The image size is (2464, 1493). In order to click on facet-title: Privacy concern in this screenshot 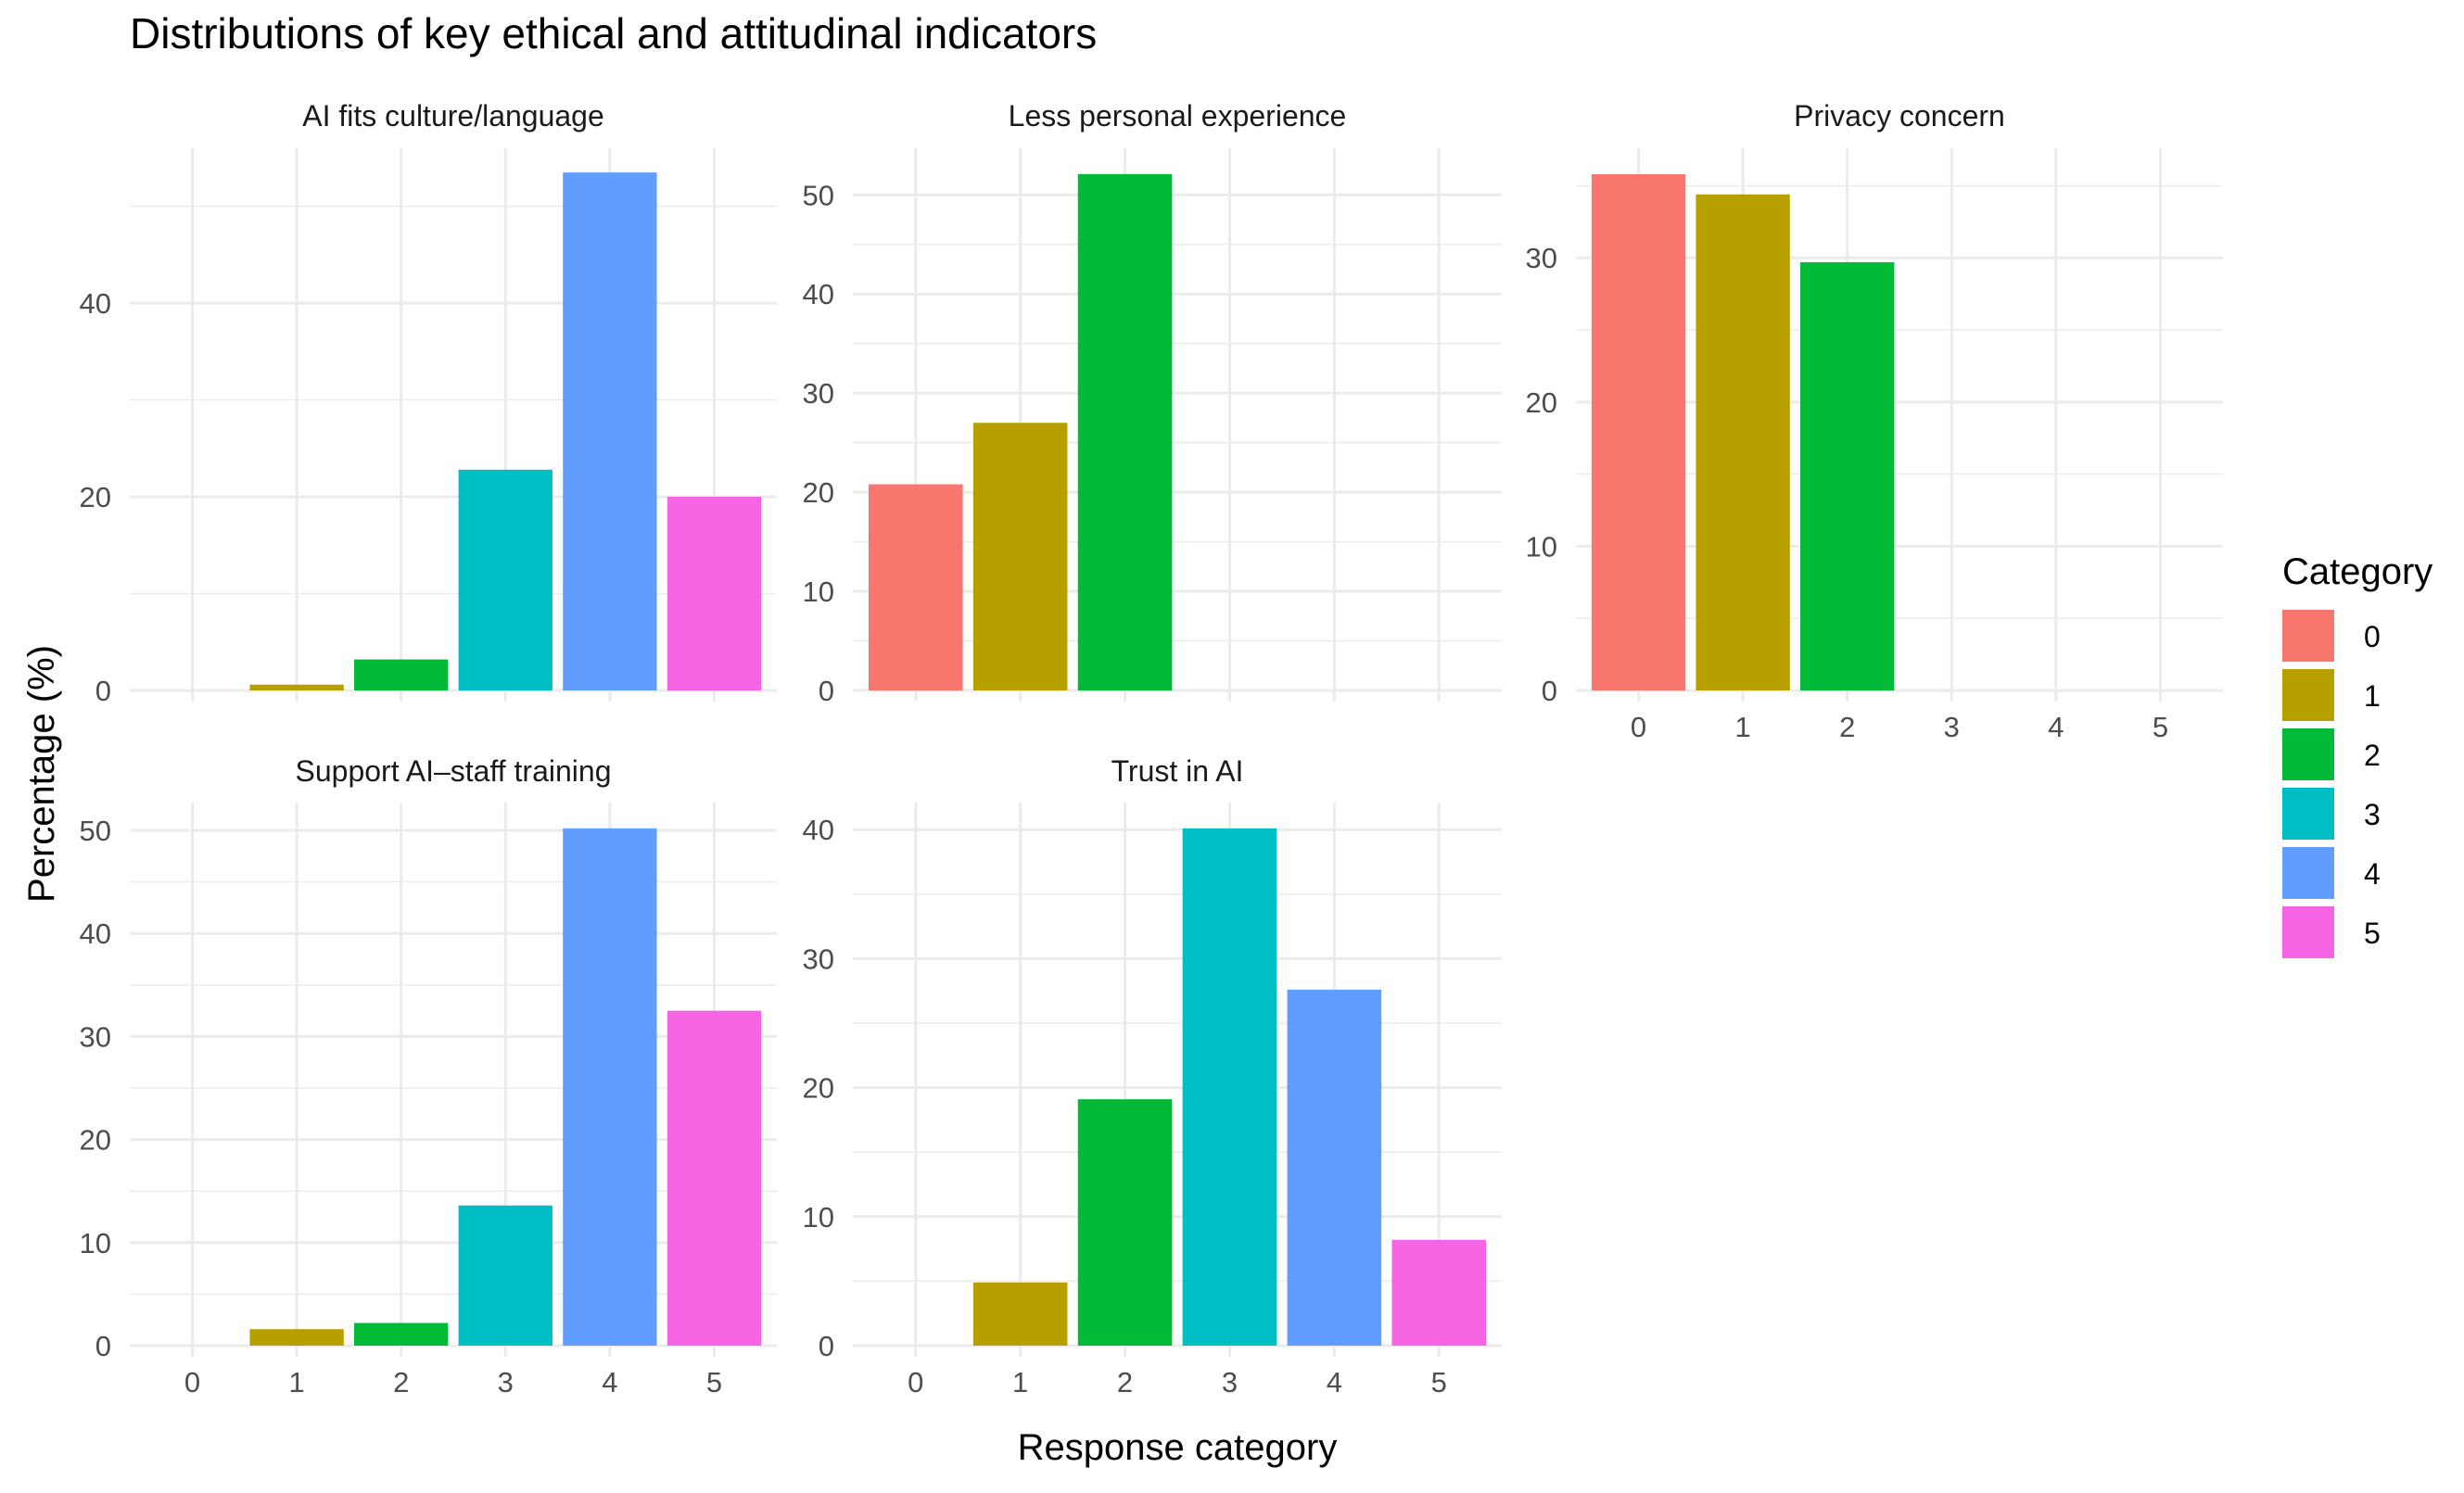, I will do `click(1899, 116)`.